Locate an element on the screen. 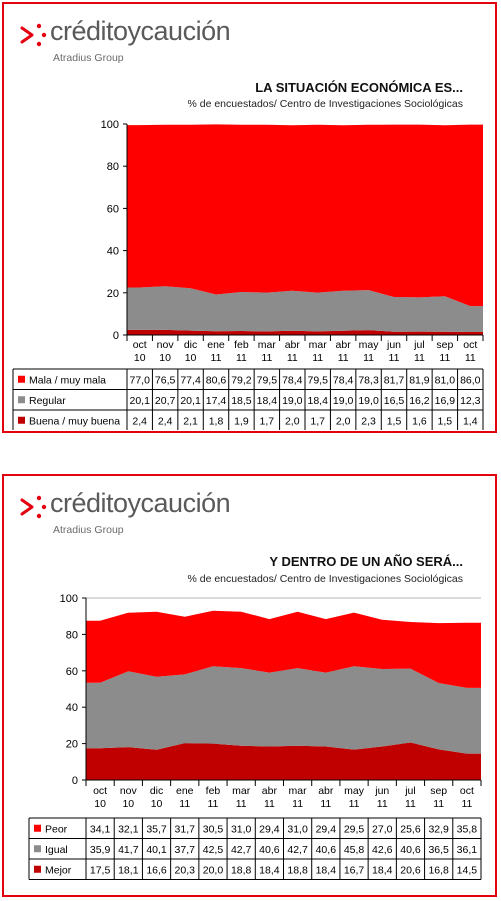 The height and width of the screenshot is (901, 501). y-tick-label: 100 is located at coordinates (110, 125).